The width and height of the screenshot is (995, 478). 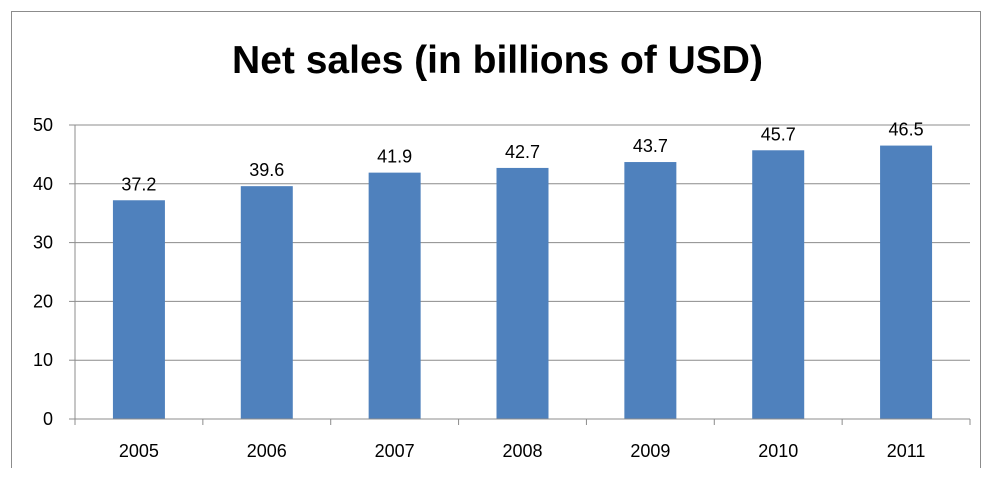 What do you see at coordinates (48, 419) in the screenshot?
I see `y-tick-label: 0` at bounding box center [48, 419].